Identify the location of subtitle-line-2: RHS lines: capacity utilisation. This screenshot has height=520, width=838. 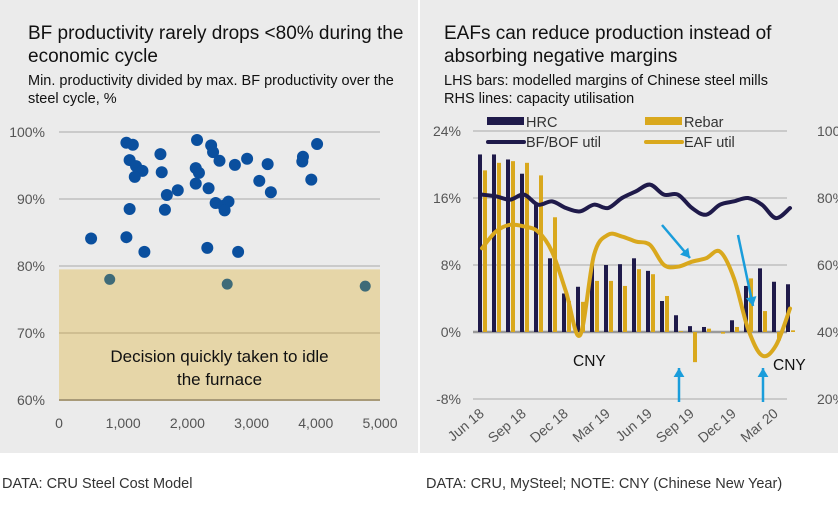
(539, 99).